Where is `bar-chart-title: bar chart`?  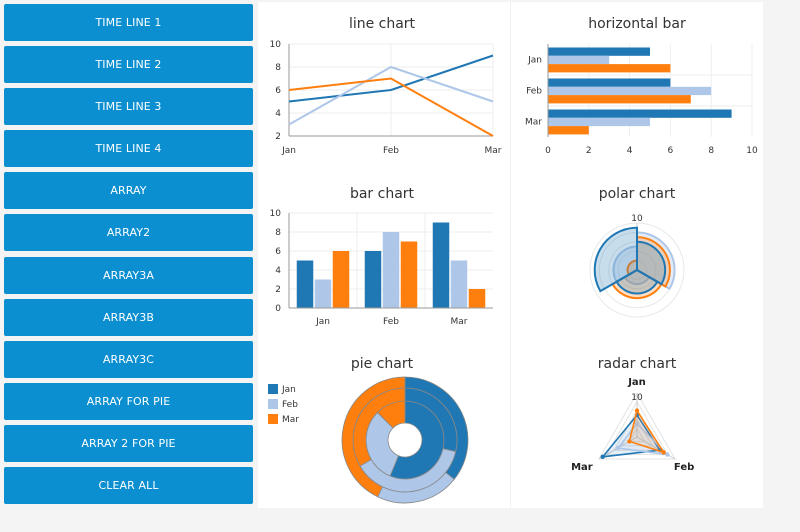
bar-chart-title: bar chart is located at coordinates (382, 194).